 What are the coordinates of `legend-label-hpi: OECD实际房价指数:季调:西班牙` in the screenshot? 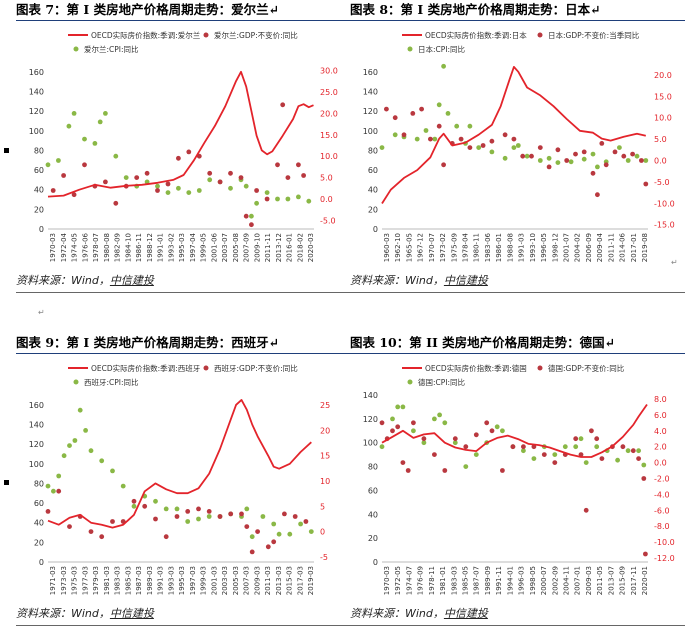 It's located at (146, 368).